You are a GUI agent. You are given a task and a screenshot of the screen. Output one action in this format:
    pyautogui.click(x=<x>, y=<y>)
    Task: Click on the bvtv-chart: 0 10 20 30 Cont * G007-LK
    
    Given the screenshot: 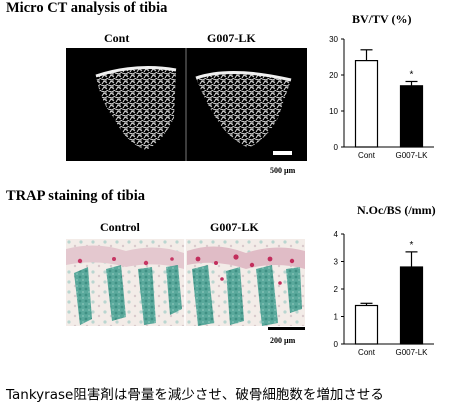 What is the action you would take?
    pyautogui.click(x=381, y=97)
    